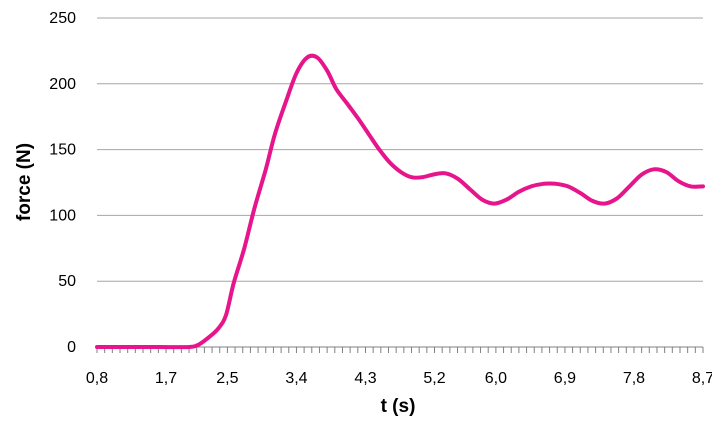  I want to click on x-tick-label: 0,8, so click(97, 378).